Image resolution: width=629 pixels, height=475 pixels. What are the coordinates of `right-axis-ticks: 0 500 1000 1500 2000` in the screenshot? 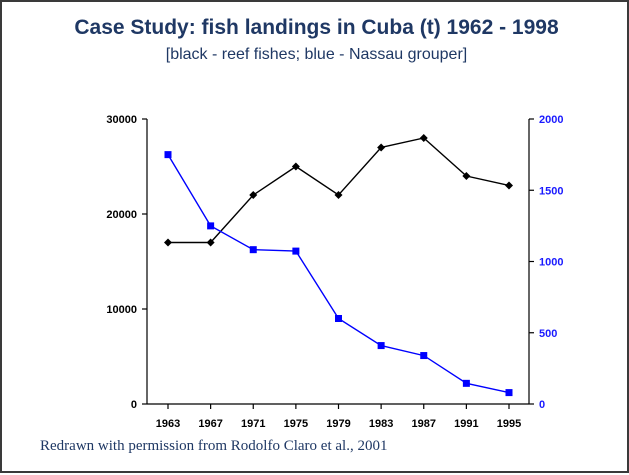 It's located at (546, 262).